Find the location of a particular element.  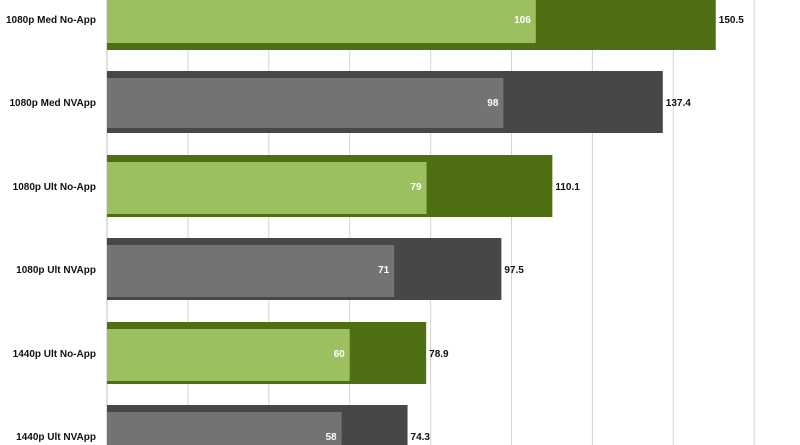

data-label-outer: 78.9 is located at coordinates (439, 354).